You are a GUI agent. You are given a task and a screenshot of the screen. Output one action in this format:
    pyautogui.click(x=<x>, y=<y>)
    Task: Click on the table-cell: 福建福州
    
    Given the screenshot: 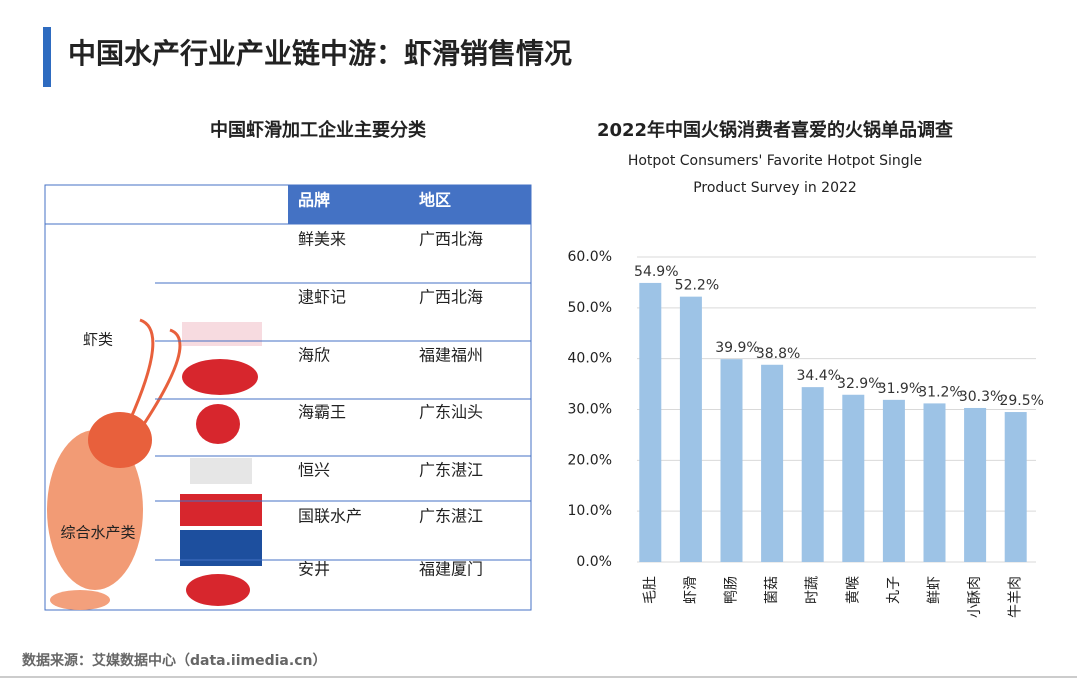 What is the action you would take?
    pyautogui.click(x=451, y=355)
    